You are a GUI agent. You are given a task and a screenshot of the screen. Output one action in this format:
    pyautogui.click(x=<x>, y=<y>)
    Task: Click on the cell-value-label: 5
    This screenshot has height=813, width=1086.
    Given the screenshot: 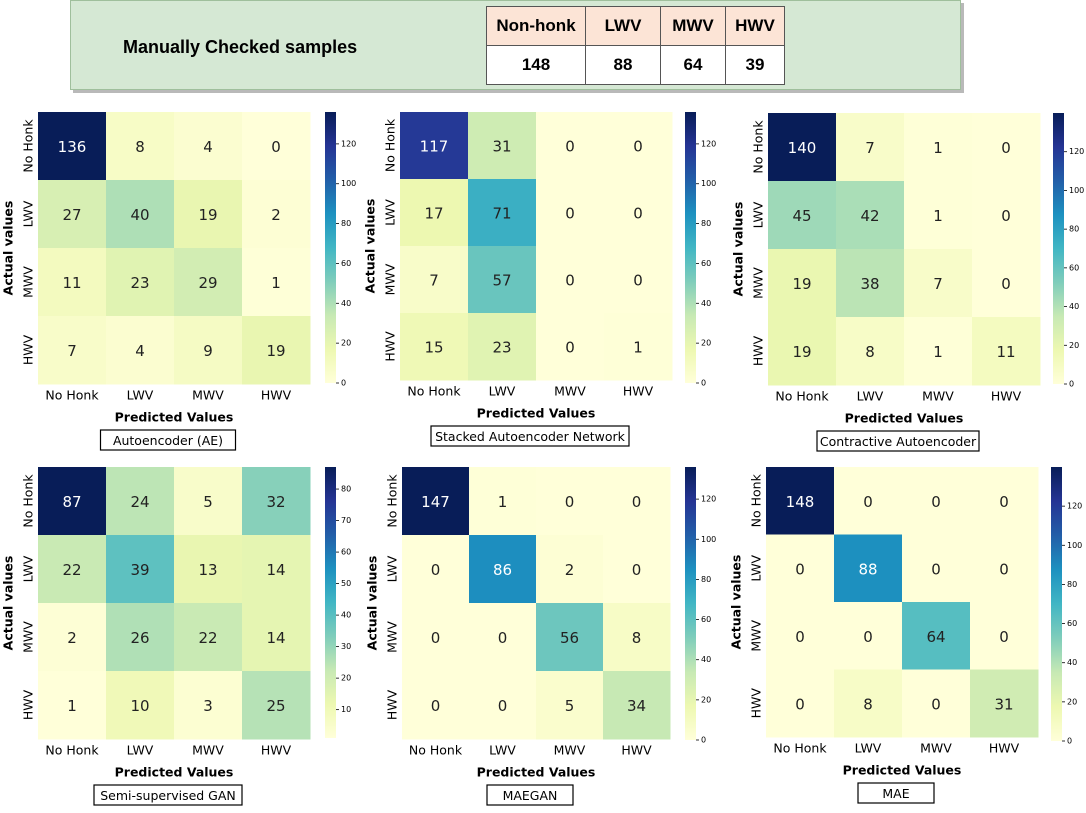 What is the action you would take?
    pyautogui.click(x=208, y=502)
    